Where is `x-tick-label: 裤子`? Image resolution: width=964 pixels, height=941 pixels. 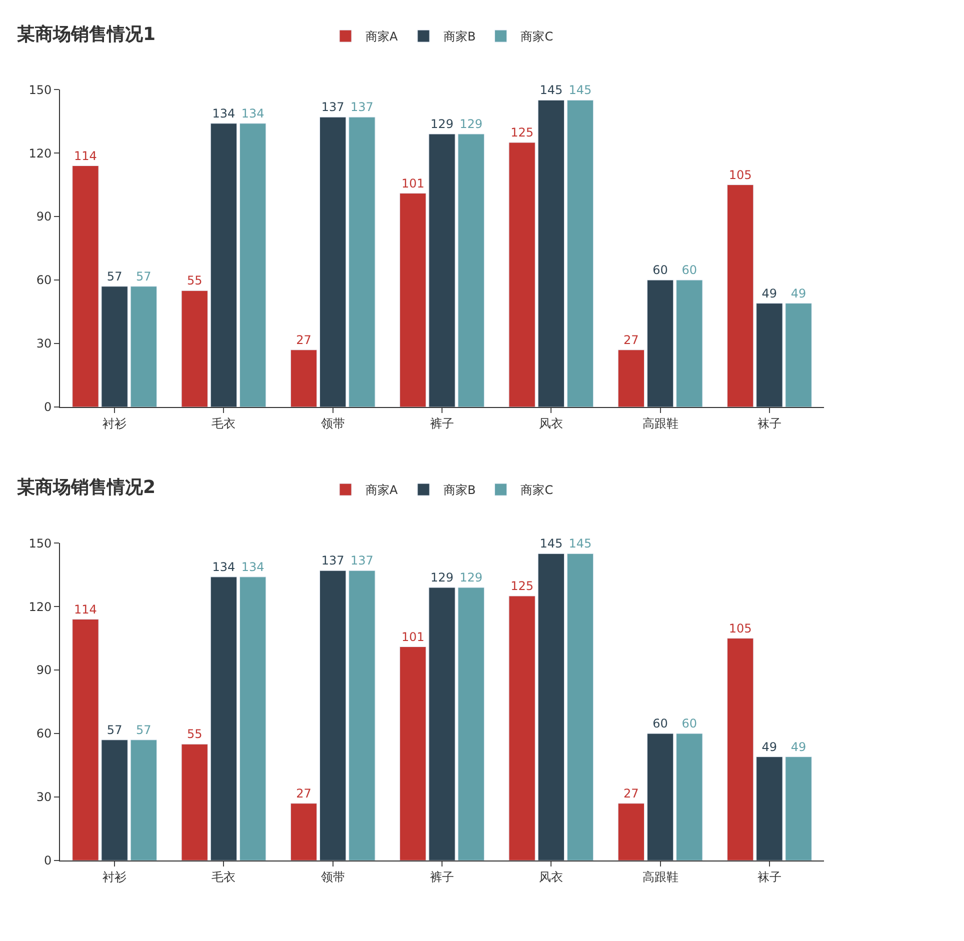
x-tick-label: 裤子 is located at coordinates (442, 423).